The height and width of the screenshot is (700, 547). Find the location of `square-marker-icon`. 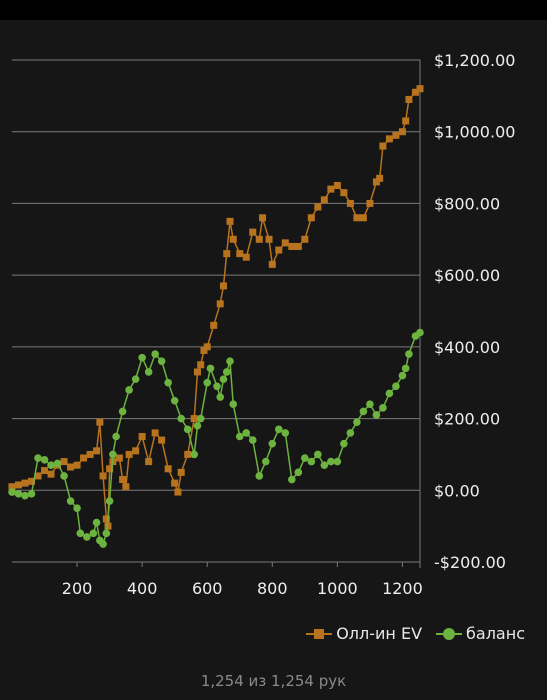

square-marker-icon is located at coordinates (319, 634).